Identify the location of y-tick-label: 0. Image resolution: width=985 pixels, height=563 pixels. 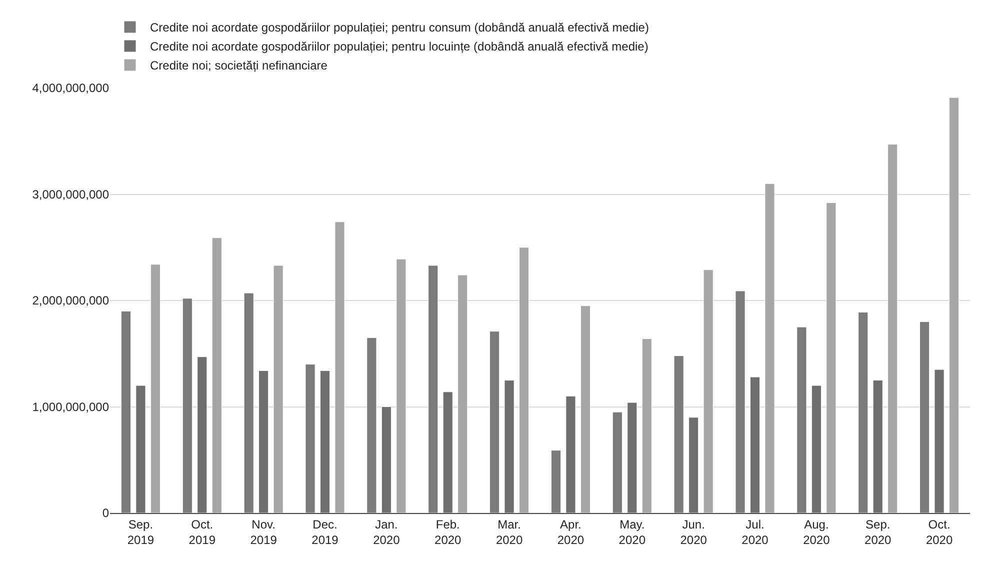
(106, 513).